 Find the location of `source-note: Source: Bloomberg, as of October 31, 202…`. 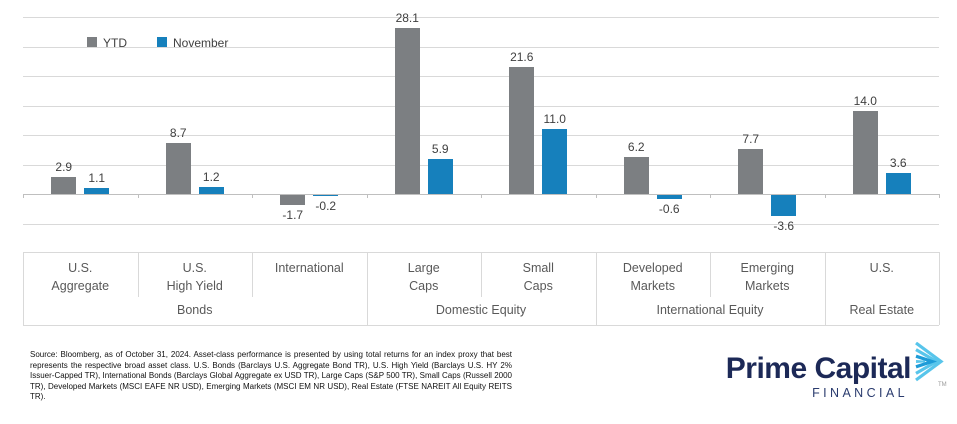

source-note: Source: Bloomberg, as of October 31, 202… is located at coordinates (271, 376).